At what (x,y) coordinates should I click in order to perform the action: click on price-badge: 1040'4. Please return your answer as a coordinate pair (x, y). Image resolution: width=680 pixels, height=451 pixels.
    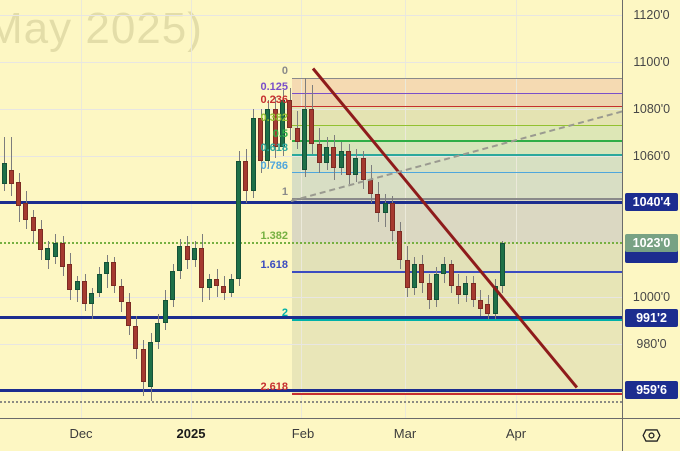
    Looking at the image, I should click on (651, 202).